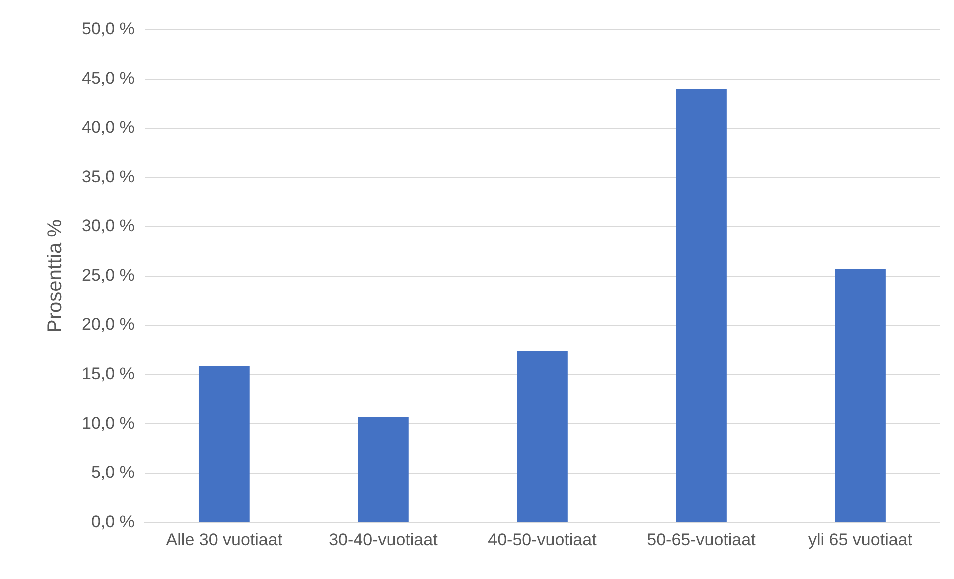 The image size is (954, 579). Describe the element at coordinates (108, 275) in the screenshot. I see `y-tick-label: 25,0 %` at that location.